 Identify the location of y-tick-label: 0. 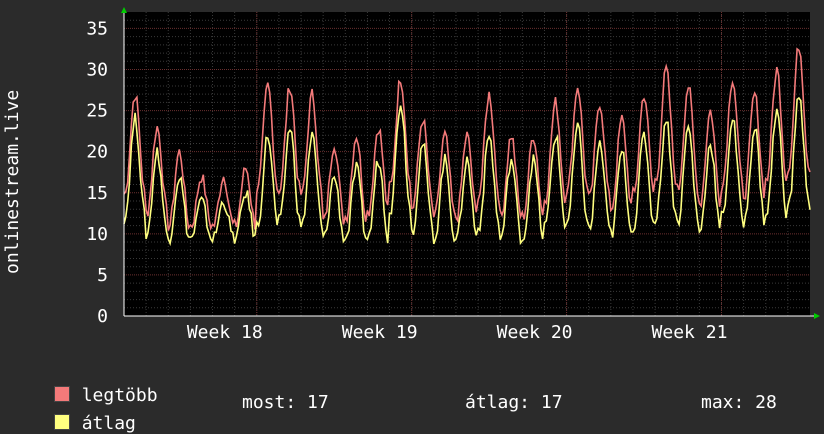
(102, 316).